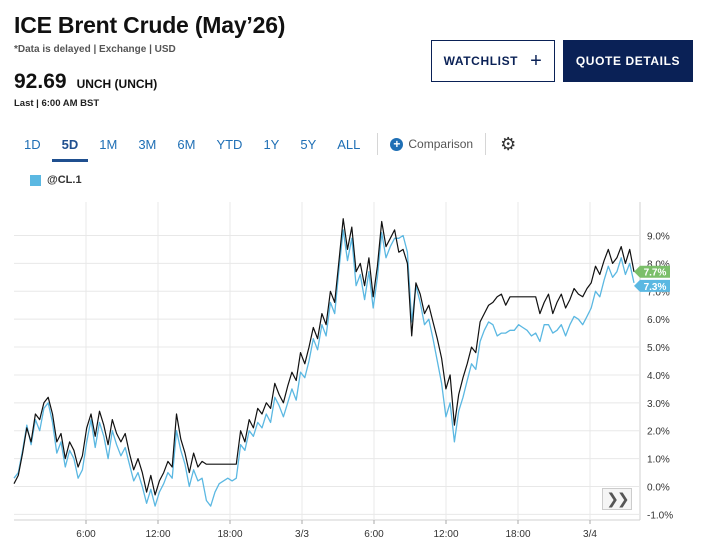  I want to click on end-value-badge-label: 7.7%, so click(655, 273).